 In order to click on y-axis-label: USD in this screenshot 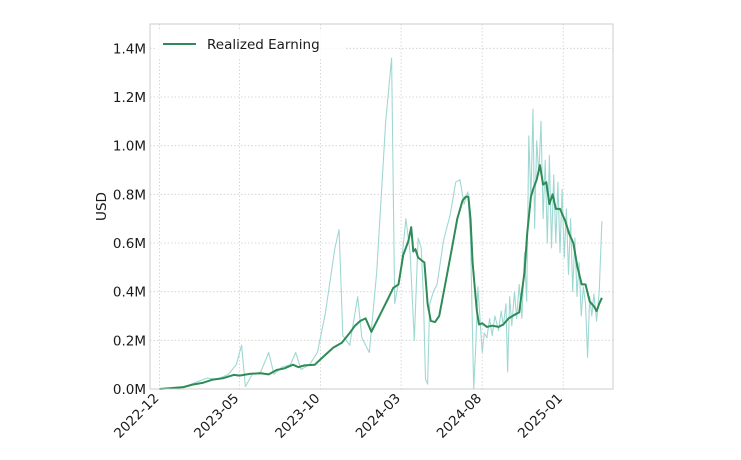, I will do `click(102, 206)`.